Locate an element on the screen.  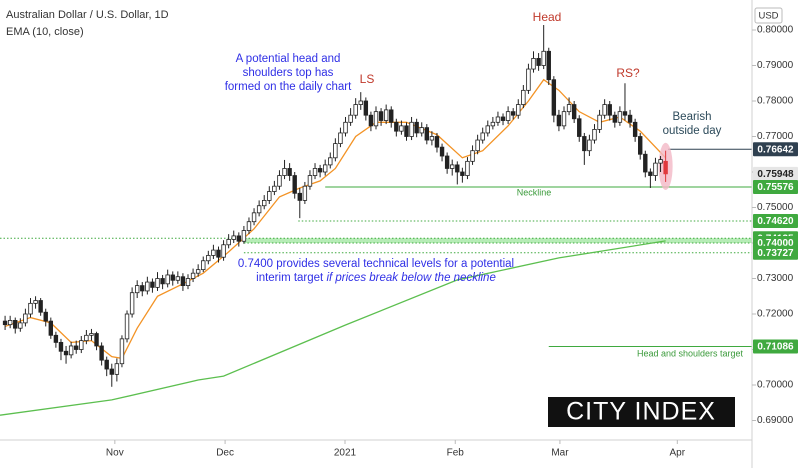
x-tick-label: Nov is located at coordinates (115, 453).